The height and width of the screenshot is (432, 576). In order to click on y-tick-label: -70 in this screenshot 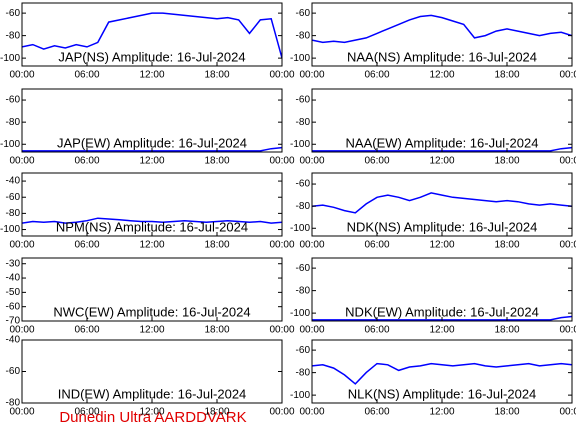, I will do `click(13, 321)`.